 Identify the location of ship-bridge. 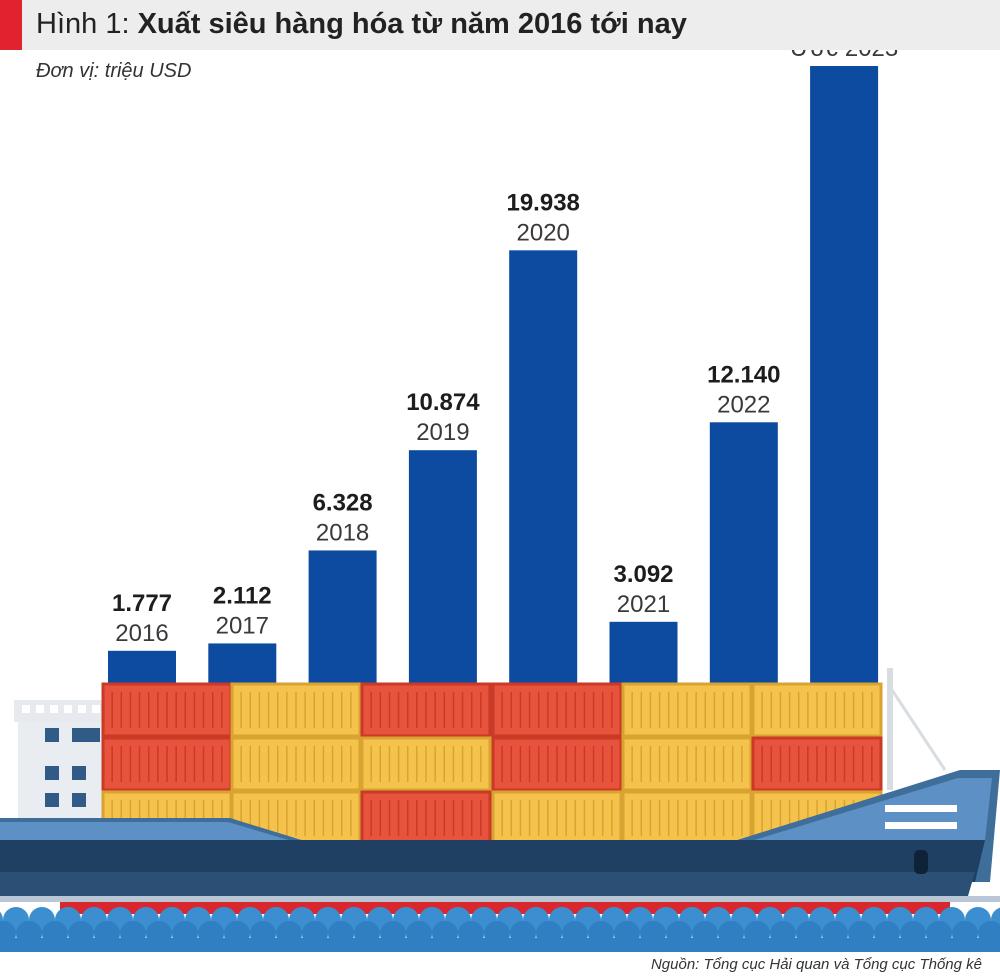
(60, 761).